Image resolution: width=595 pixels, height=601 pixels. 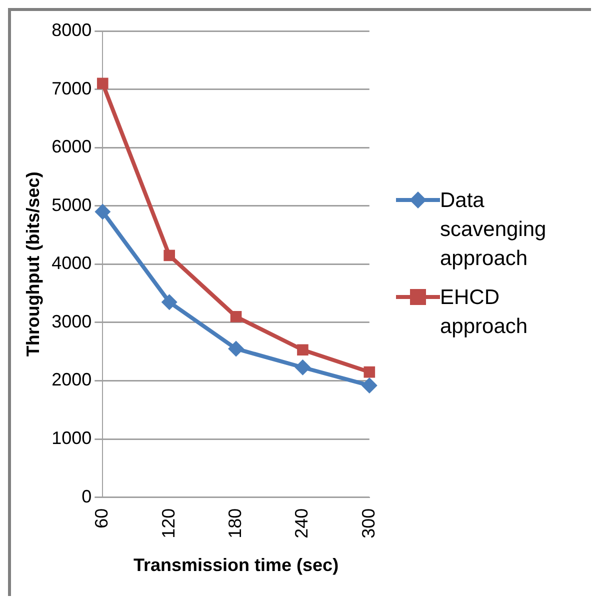 I want to click on x-axis-title: Transmission time (sec), so click(x=236, y=565).